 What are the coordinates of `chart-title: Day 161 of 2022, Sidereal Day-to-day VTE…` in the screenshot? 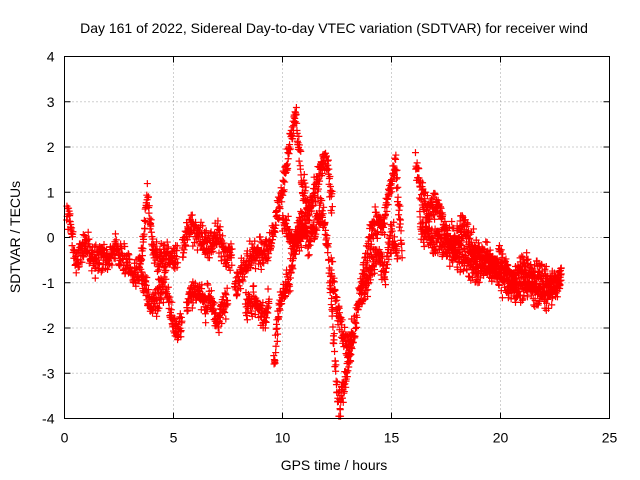 It's located at (334, 28).